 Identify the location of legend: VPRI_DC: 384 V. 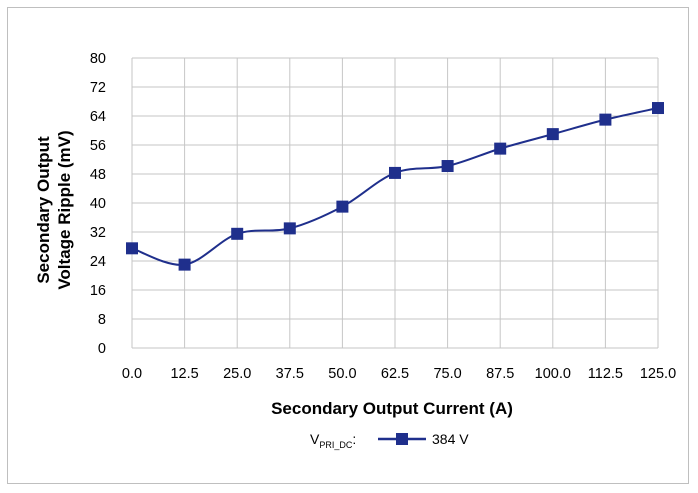
(389, 440).